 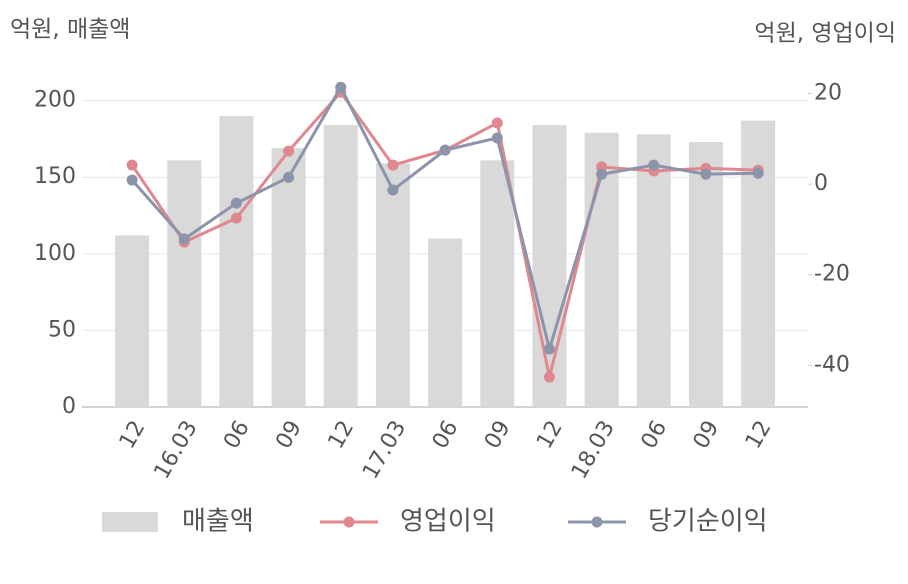 I want to click on x-tick-label: 16.03, so click(x=176, y=450).